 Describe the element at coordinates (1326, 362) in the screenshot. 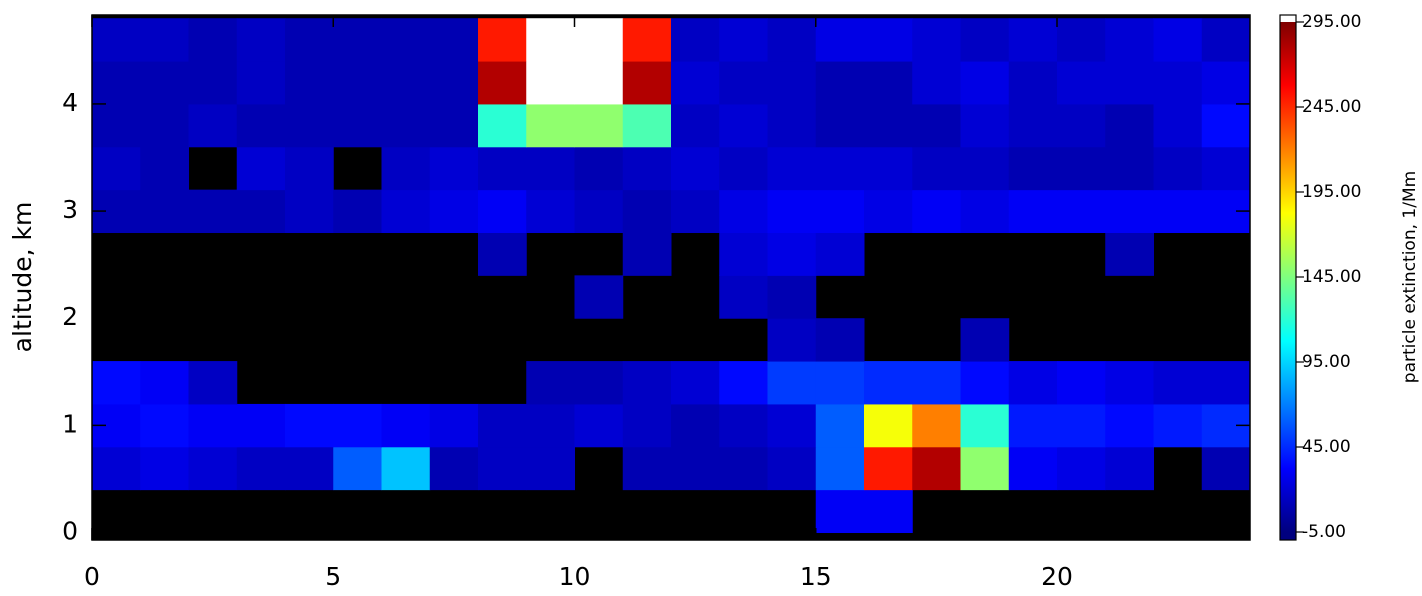

I see `colorbar-tick-label: 95.00` at that location.